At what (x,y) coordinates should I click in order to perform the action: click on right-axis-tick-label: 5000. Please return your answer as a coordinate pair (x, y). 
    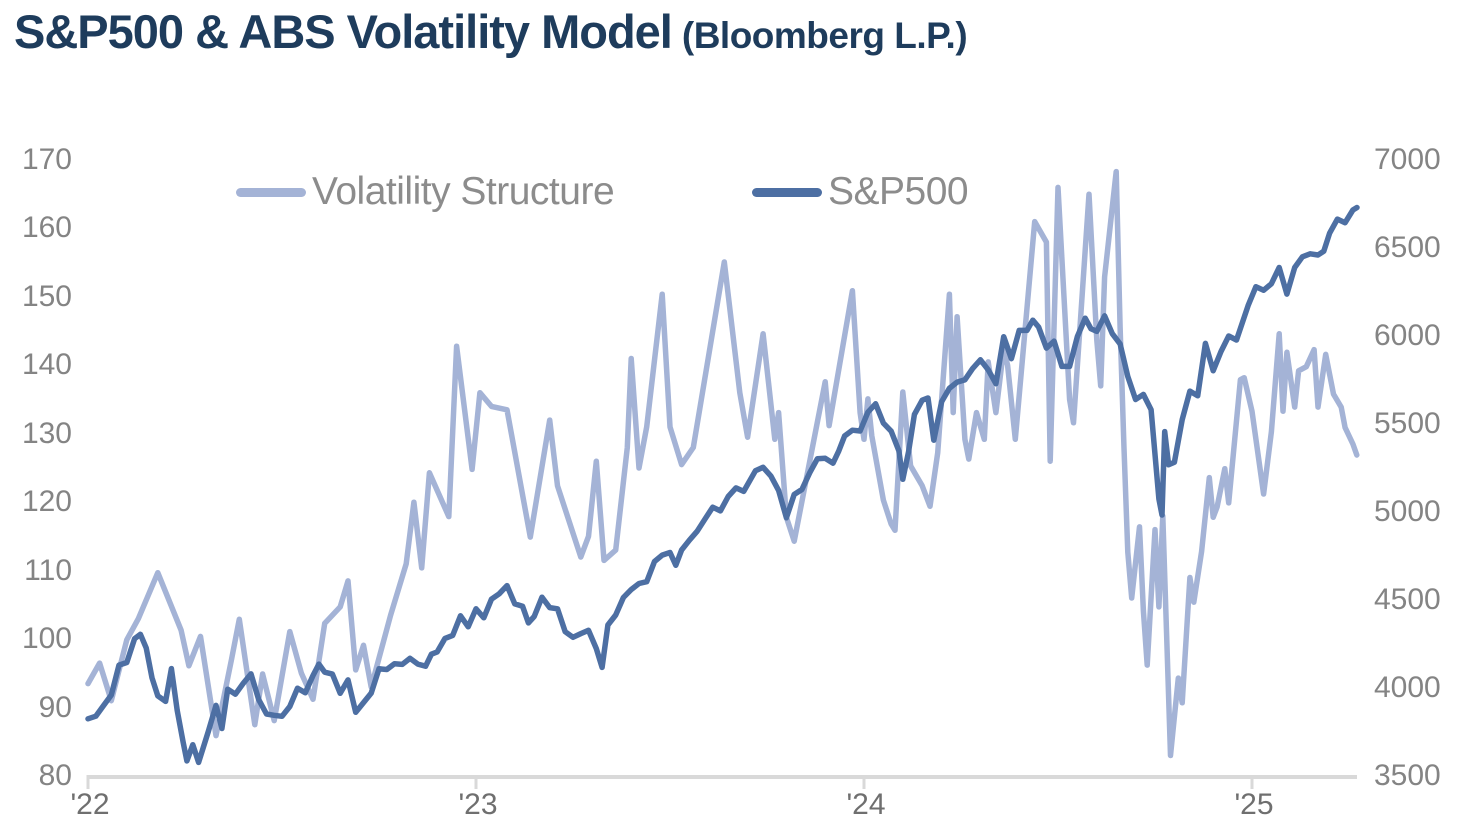
    Looking at the image, I should click on (1407, 511).